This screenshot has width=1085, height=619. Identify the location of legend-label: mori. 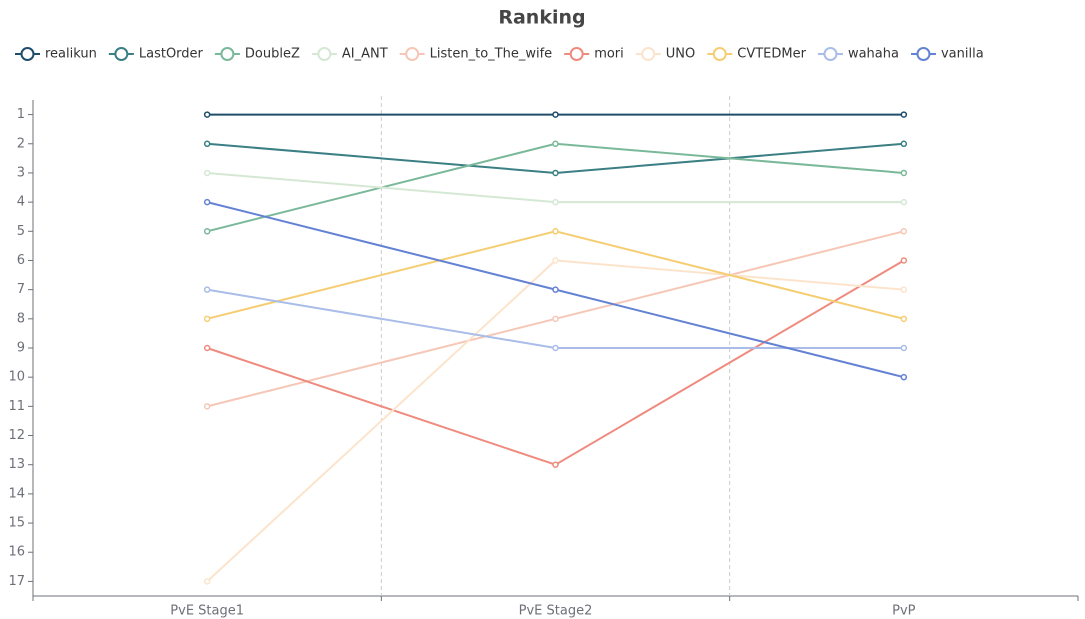
(609, 54).